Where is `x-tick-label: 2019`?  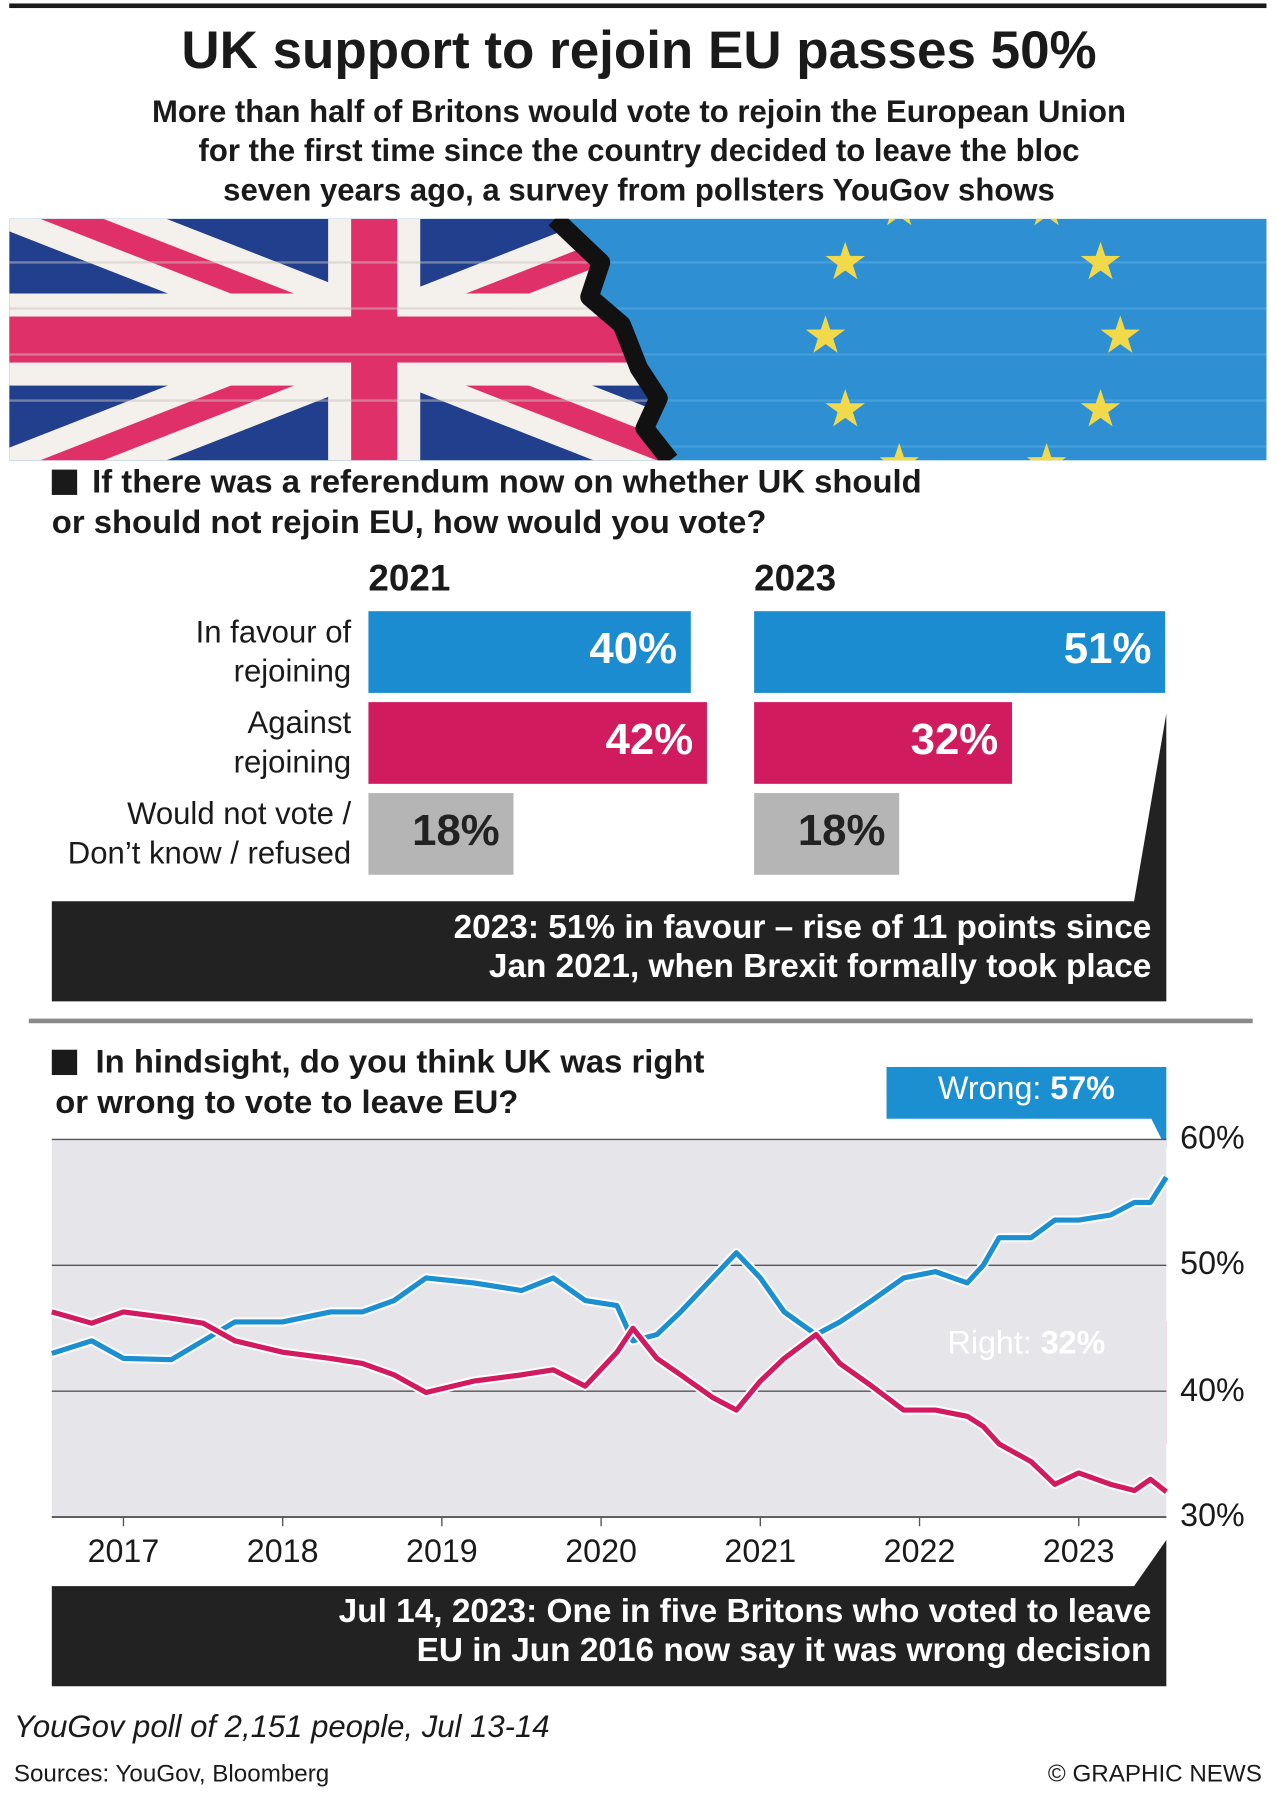
x-tick-label: 2019 is located at coordinates (442, 1551).